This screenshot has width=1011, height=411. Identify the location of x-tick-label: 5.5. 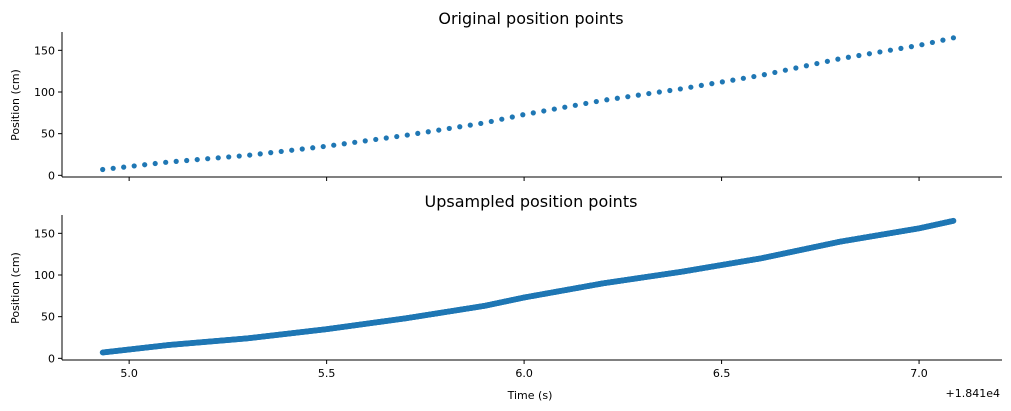
(327, 373).